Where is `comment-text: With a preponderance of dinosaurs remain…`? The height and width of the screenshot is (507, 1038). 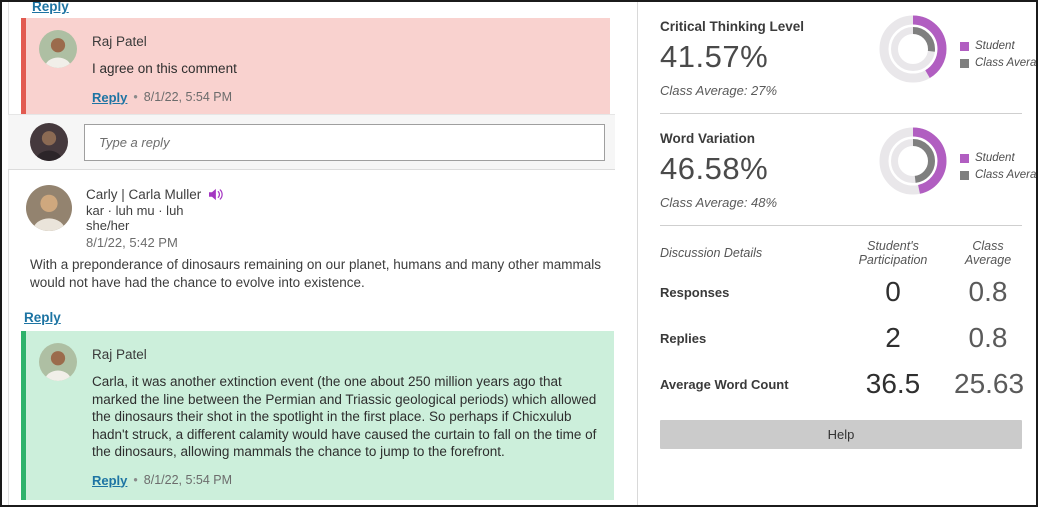
comment-text: With a preponderance of dinosaurs remain… is located at coordinates (316, 273).